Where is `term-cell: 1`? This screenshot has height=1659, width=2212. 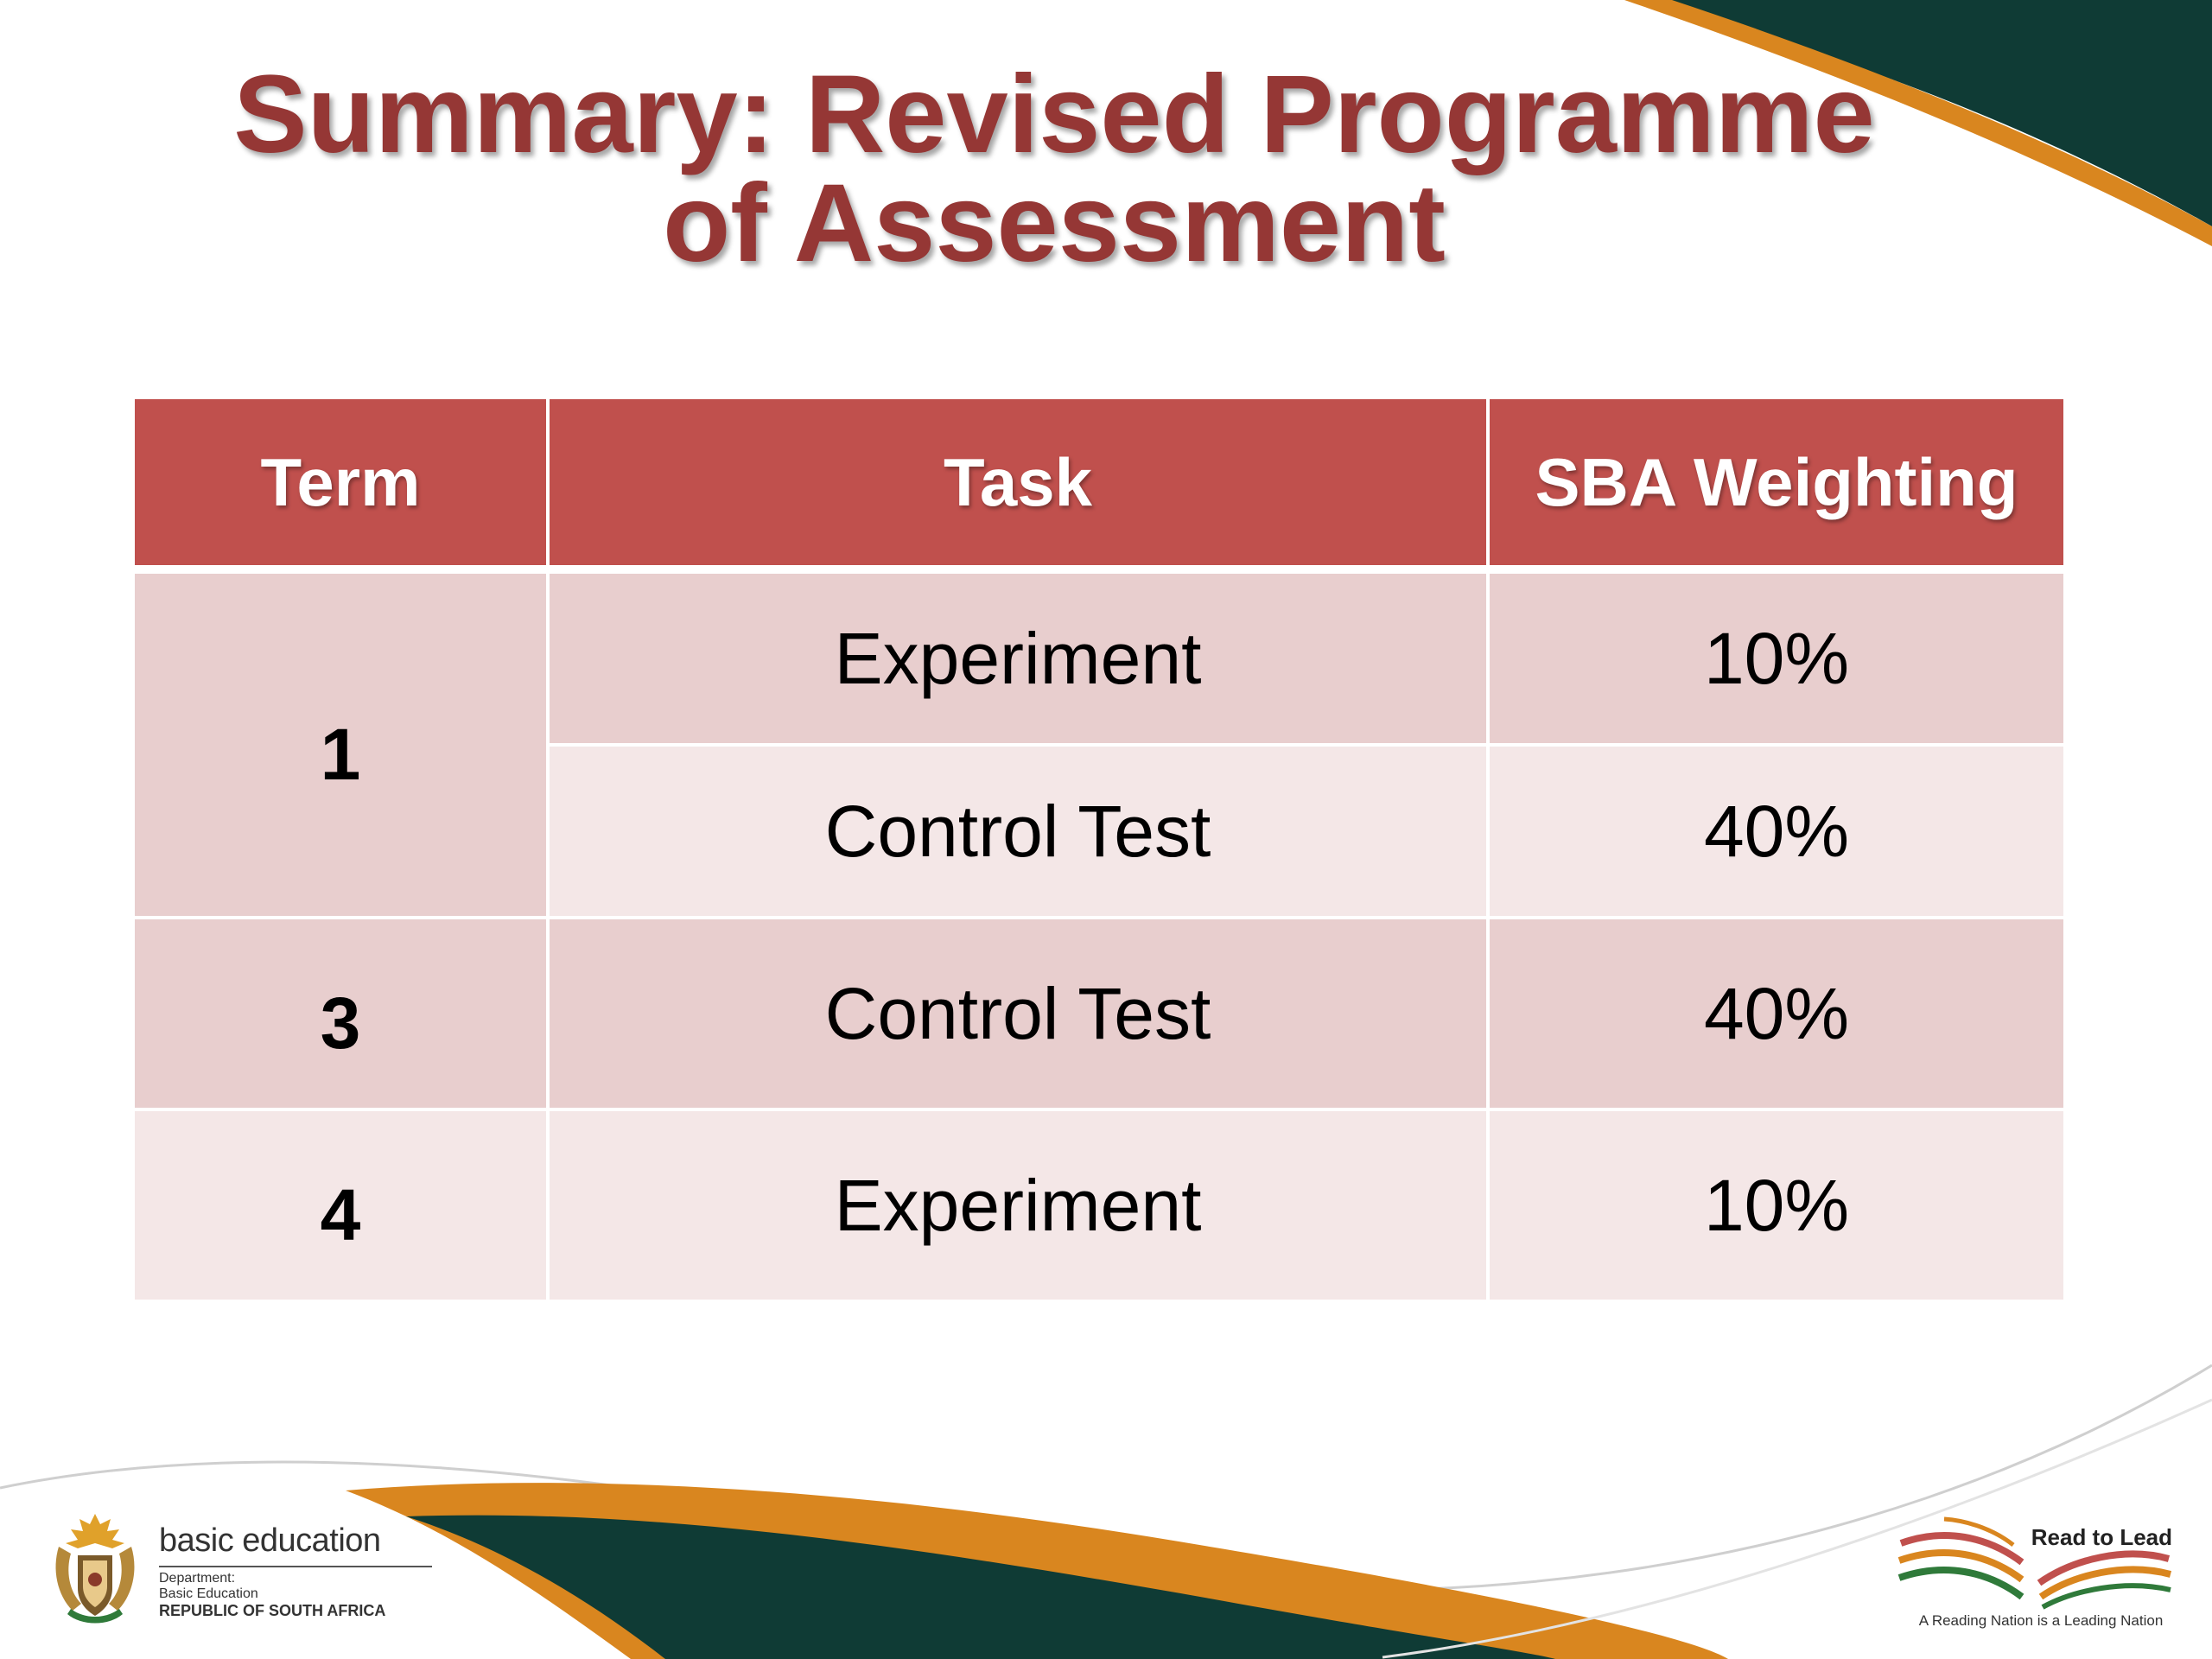 term-cell: 1 is located at coordinates (340, 743).